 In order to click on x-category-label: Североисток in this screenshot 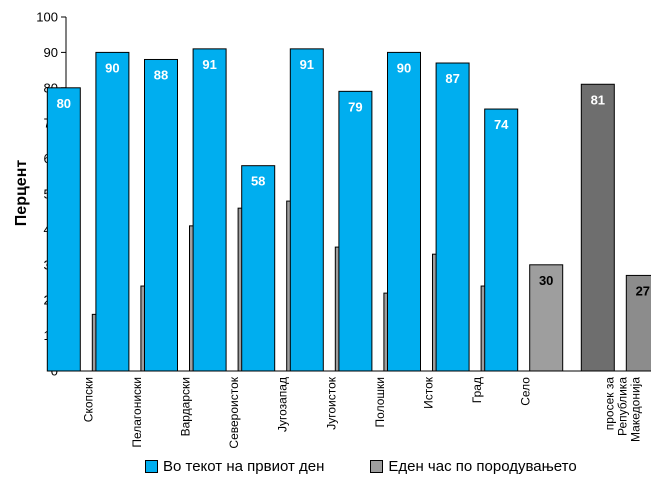, I will do `click(234, 412)`.